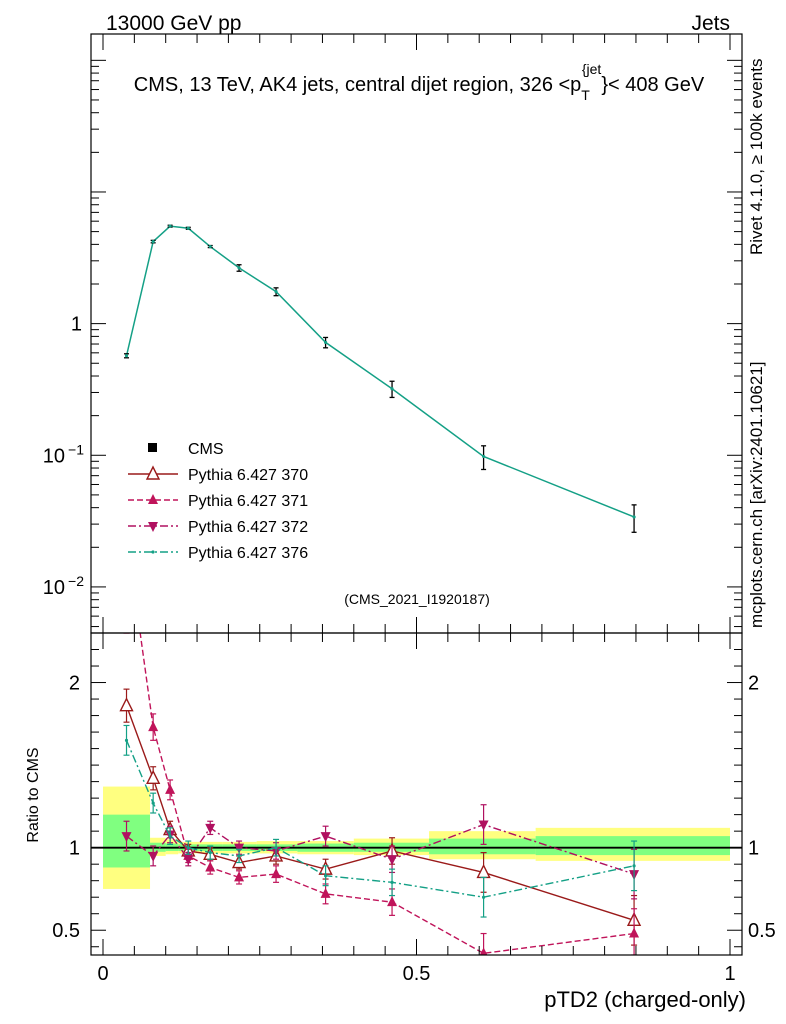 The image size is (786, 1024). What do you see at coordinates (756, 495) in the screenshot?
I see `side-label-bottom: mcplots.cern.ch [arXiv:2401.10621]` at bounding box center [756, 495].